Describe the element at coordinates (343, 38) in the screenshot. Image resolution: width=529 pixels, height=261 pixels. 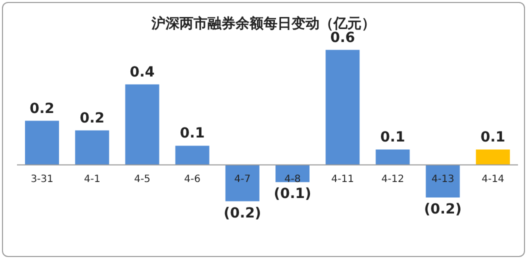
I see `data-label: 0.6` at that location.